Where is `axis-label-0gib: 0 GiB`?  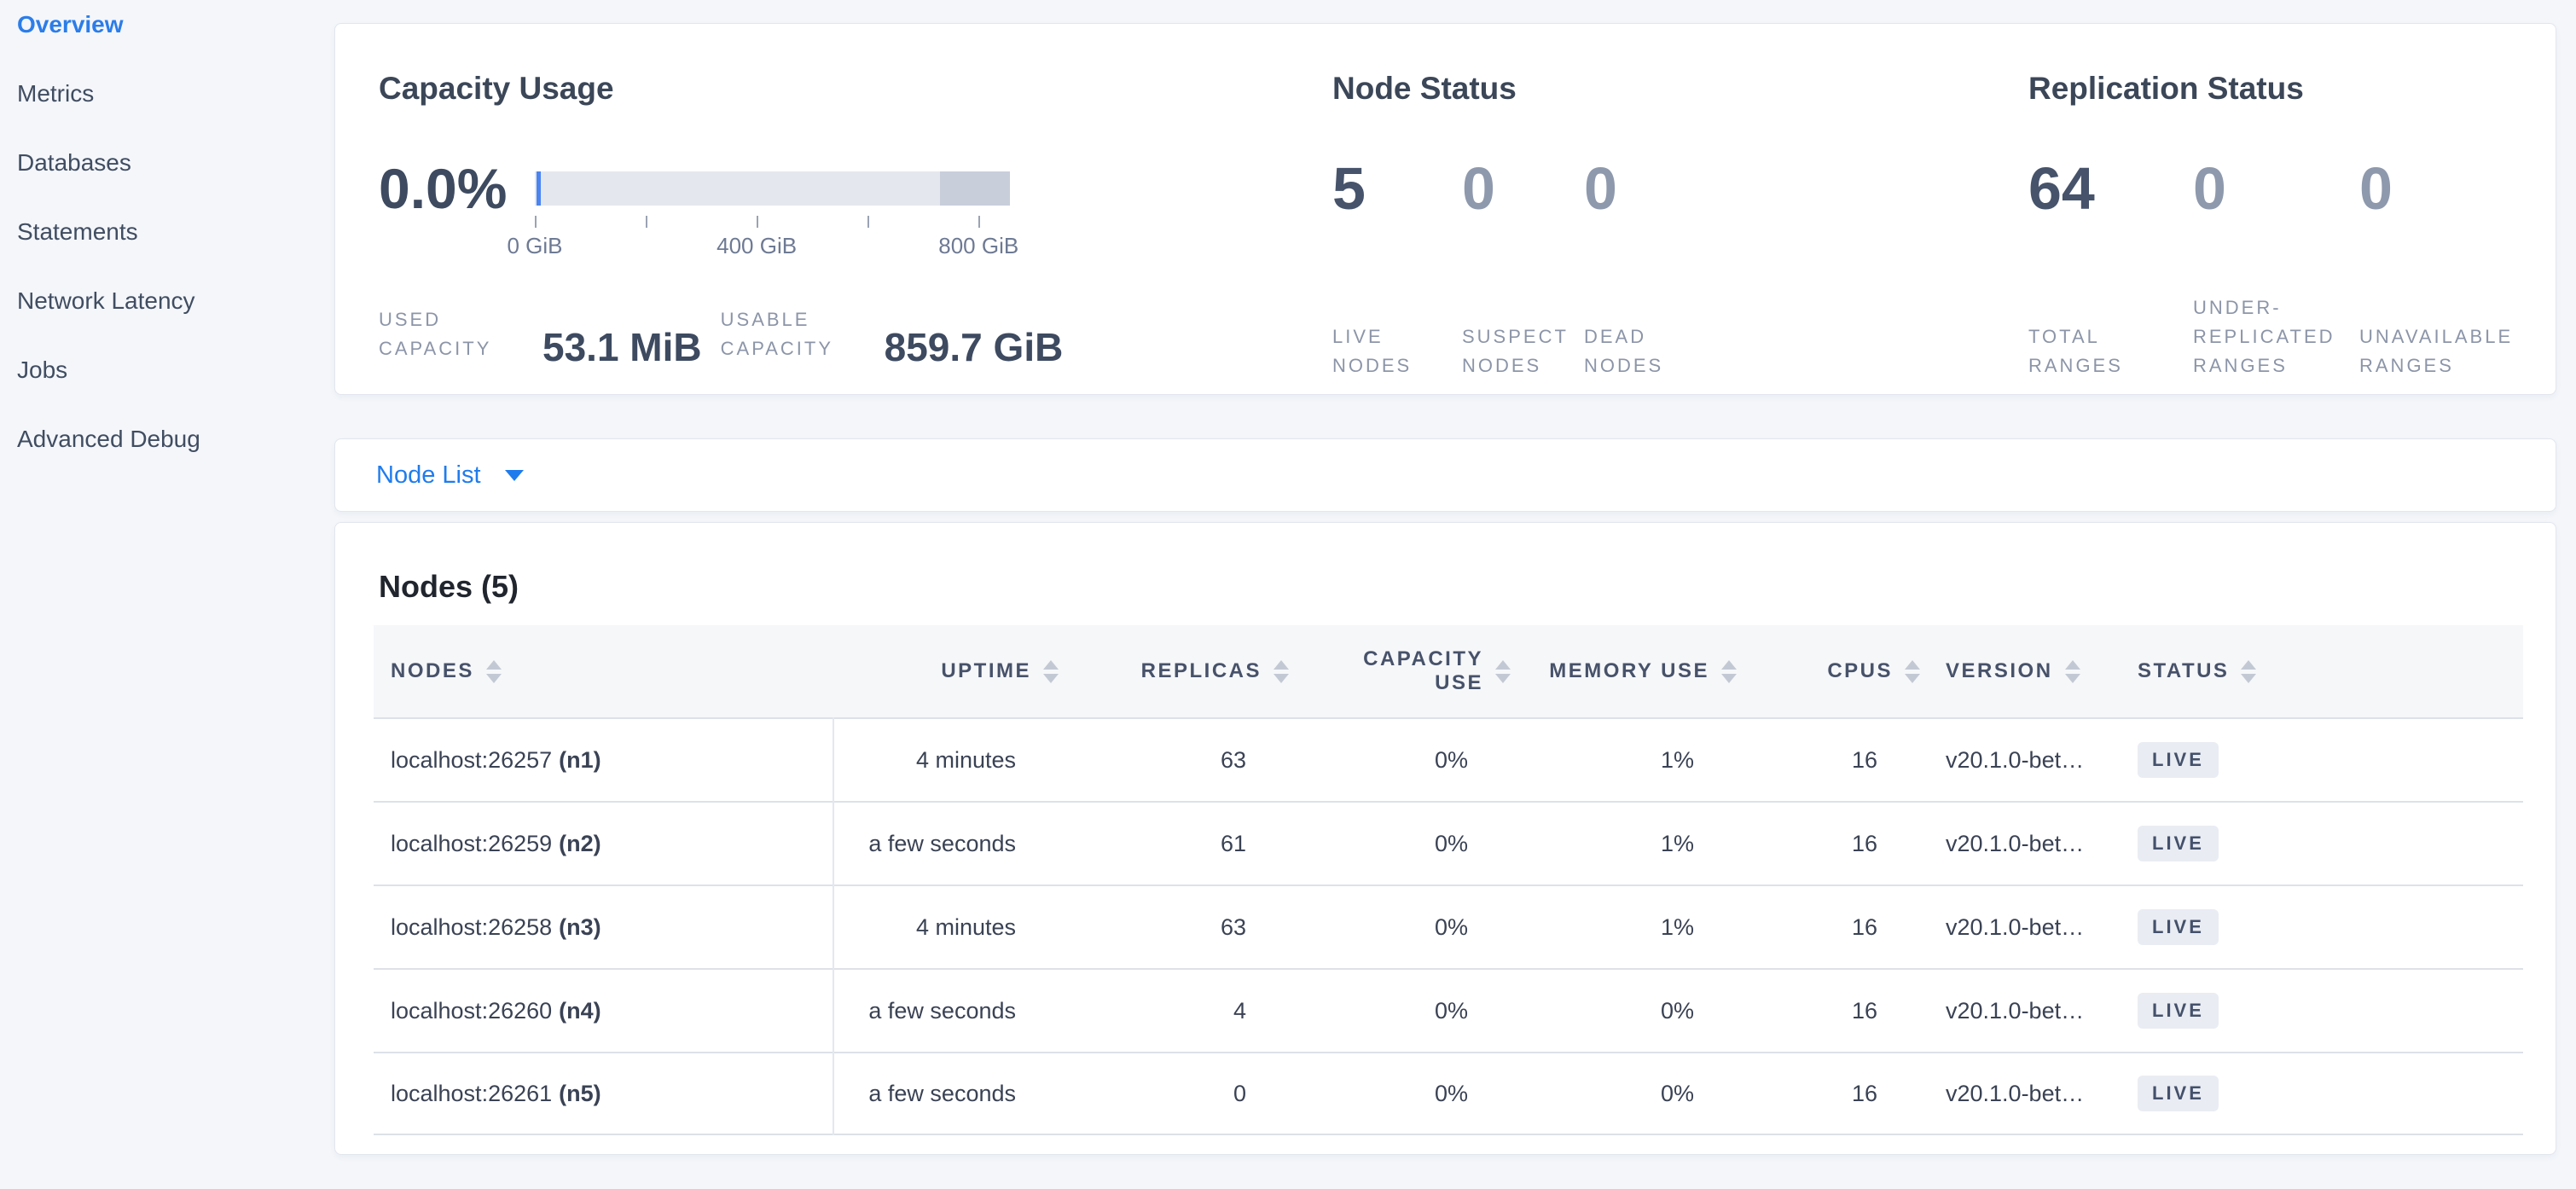 axis-label-0gib: 0 GiB is located at coordinates (535, 245).